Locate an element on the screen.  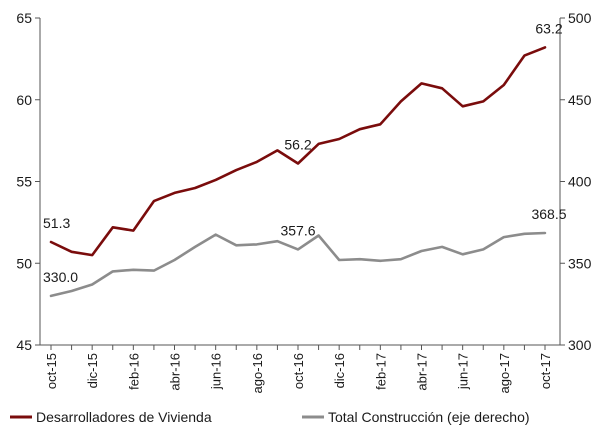
x-tick-label: jun-16 is located at coordinates (216, 371).